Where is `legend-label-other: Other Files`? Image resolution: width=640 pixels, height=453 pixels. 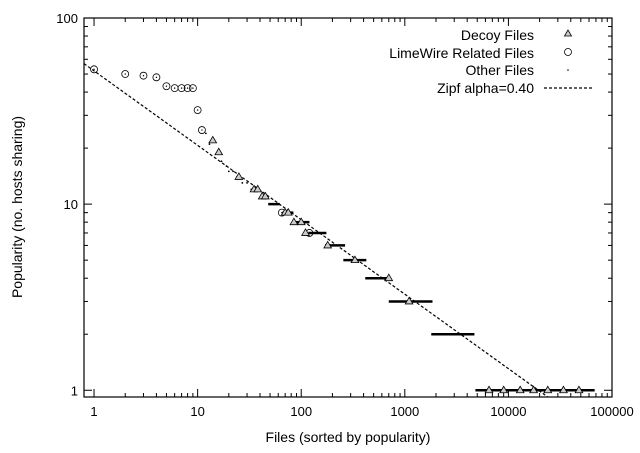 legend-label-other: Other Files is located at coordinates (500, 70).